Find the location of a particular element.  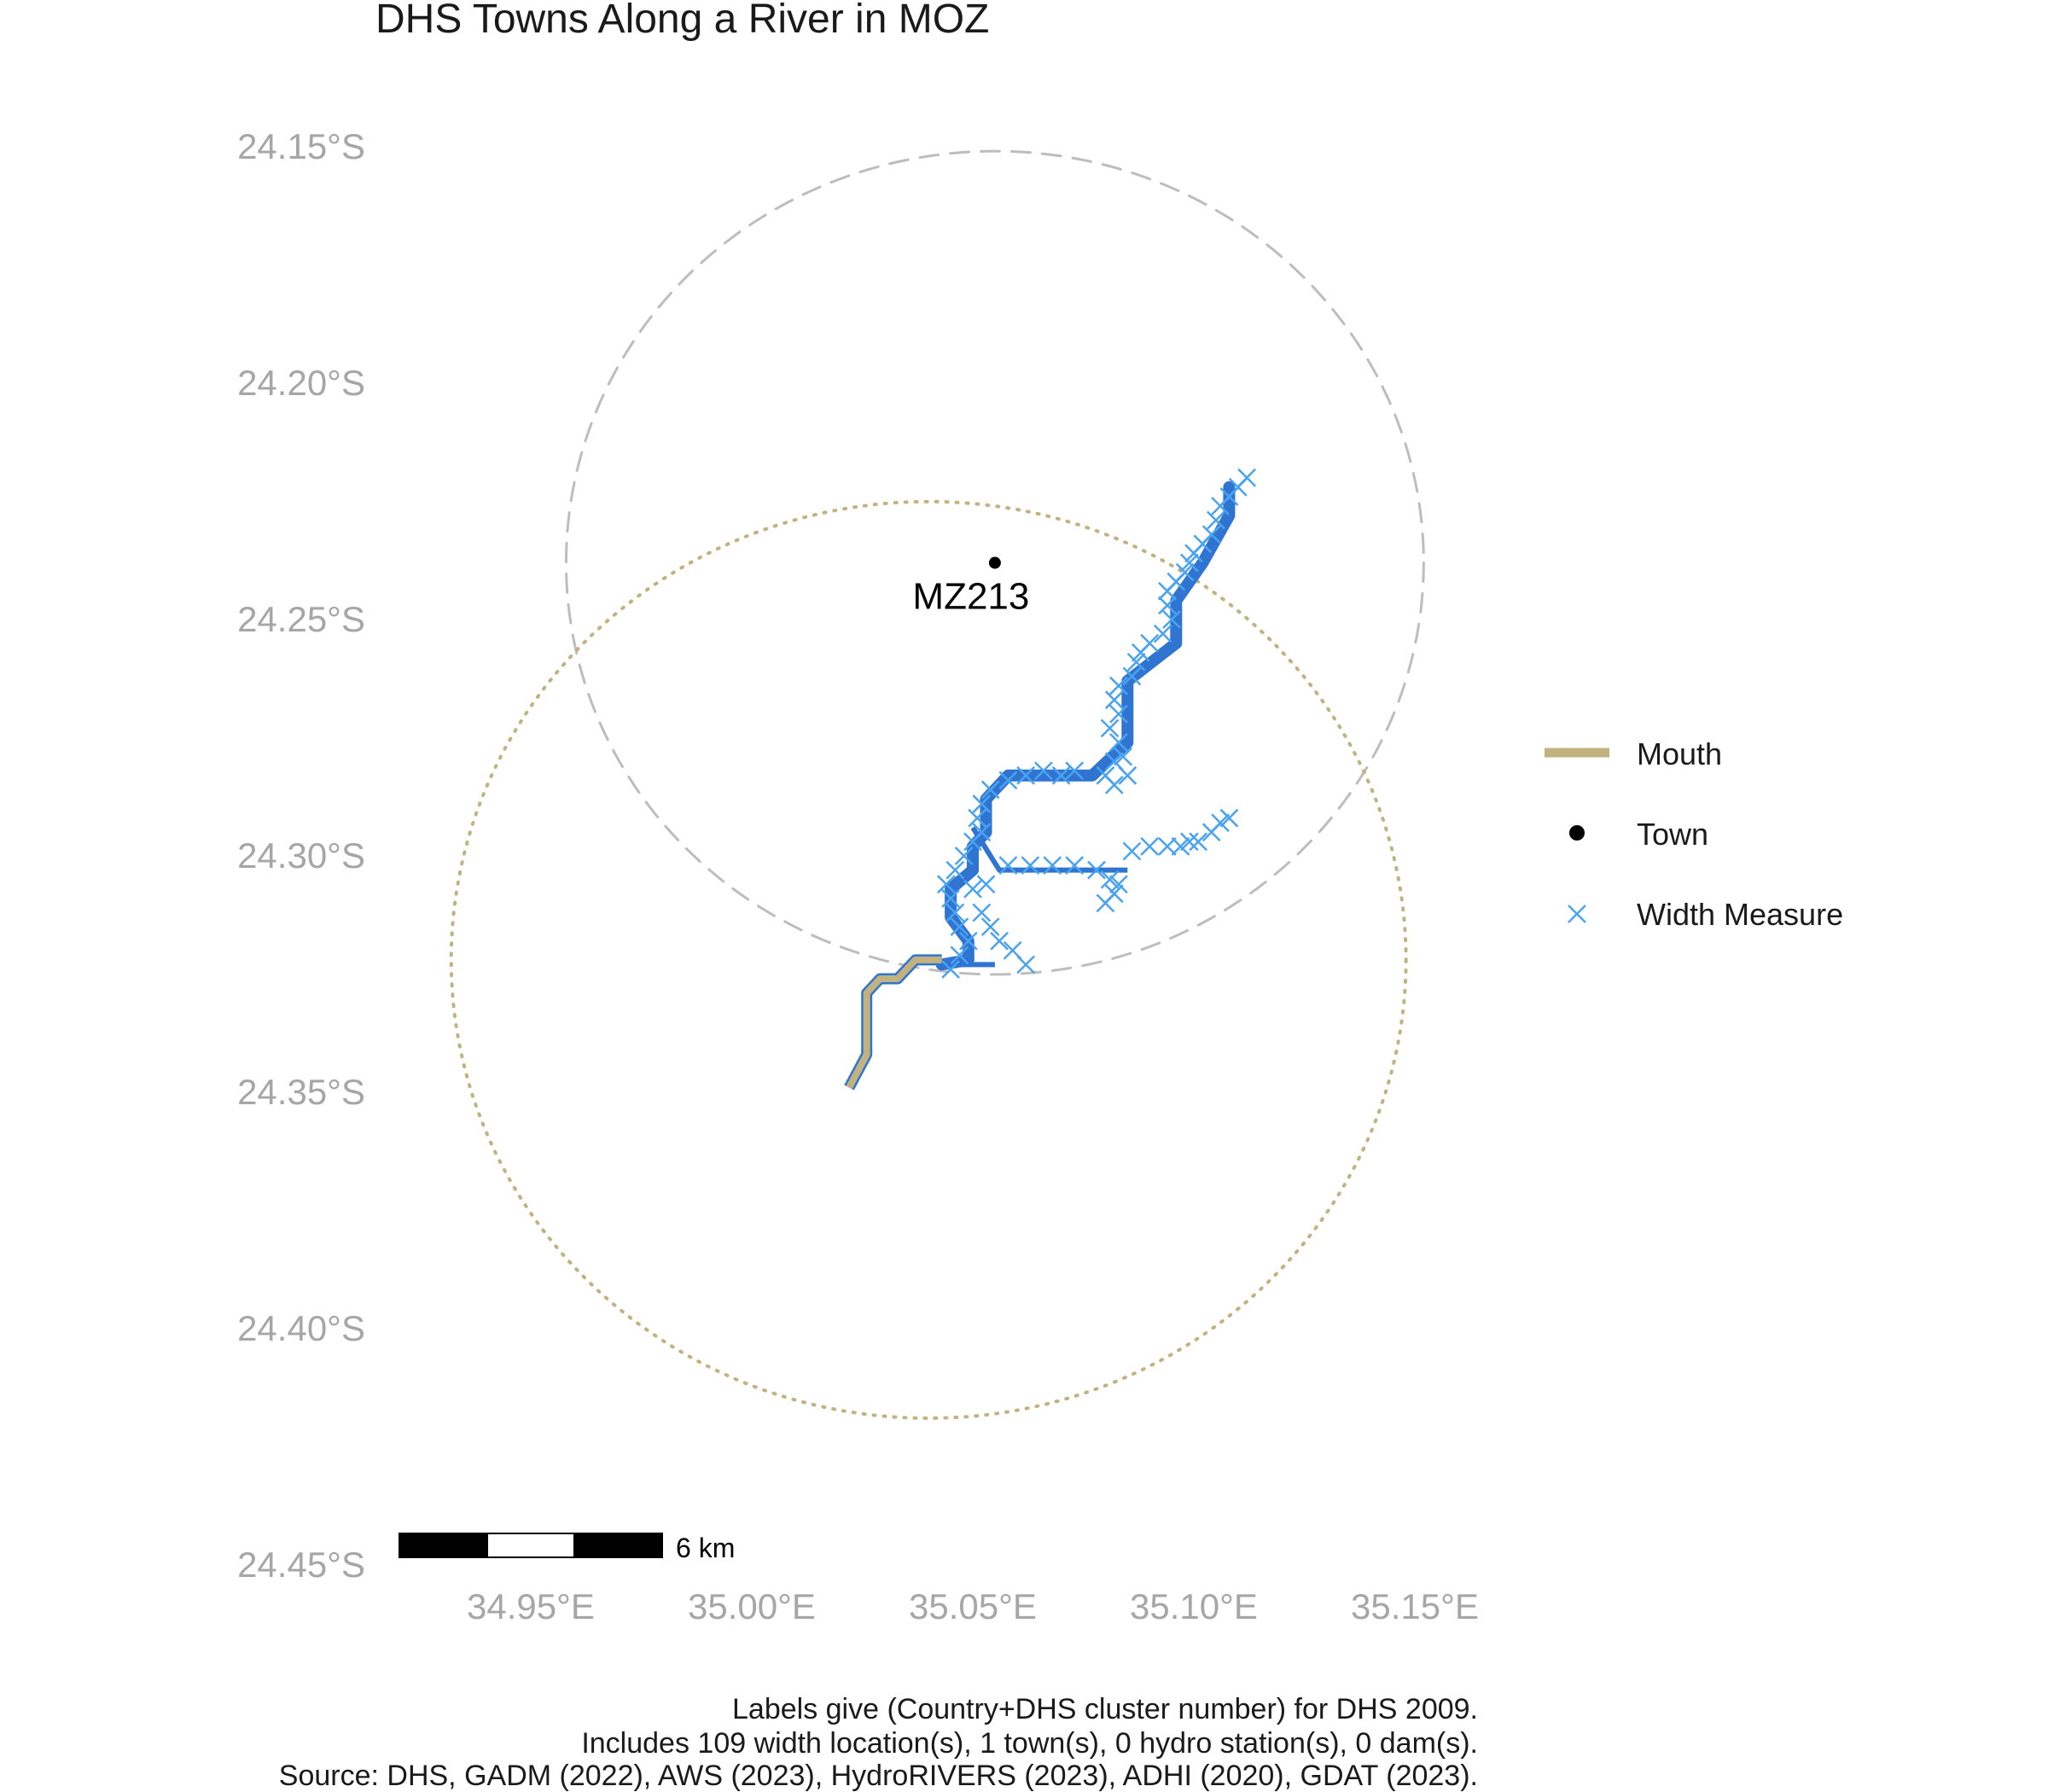

scale-bar: 6 km is located at coordinates (567, 1548).